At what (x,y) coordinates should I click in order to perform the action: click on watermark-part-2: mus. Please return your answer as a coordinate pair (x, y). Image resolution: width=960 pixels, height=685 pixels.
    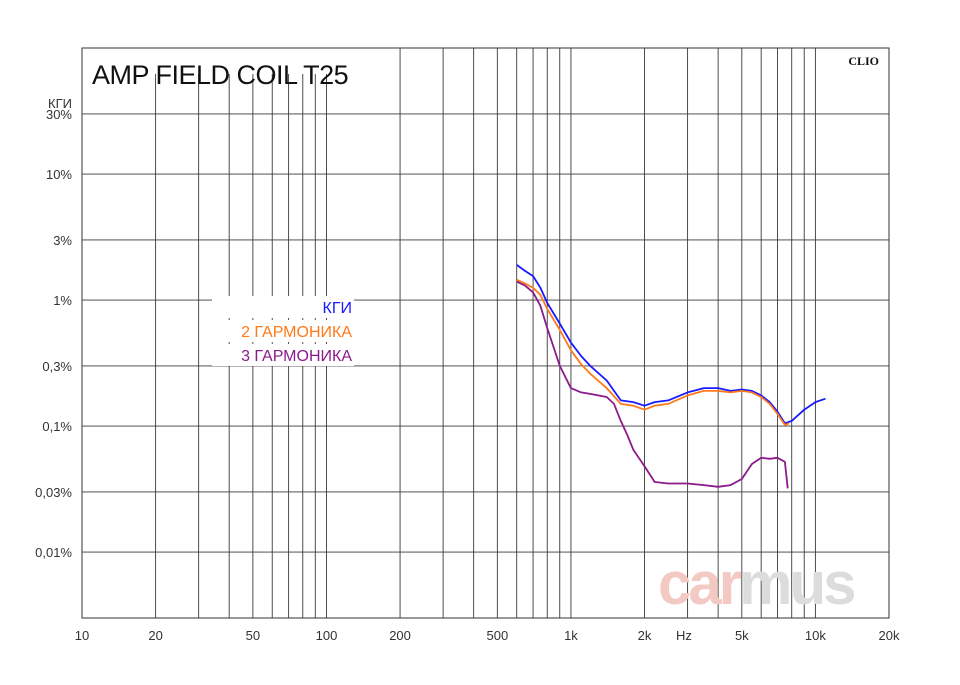
    Looking at the image, I should click on (796, 583).